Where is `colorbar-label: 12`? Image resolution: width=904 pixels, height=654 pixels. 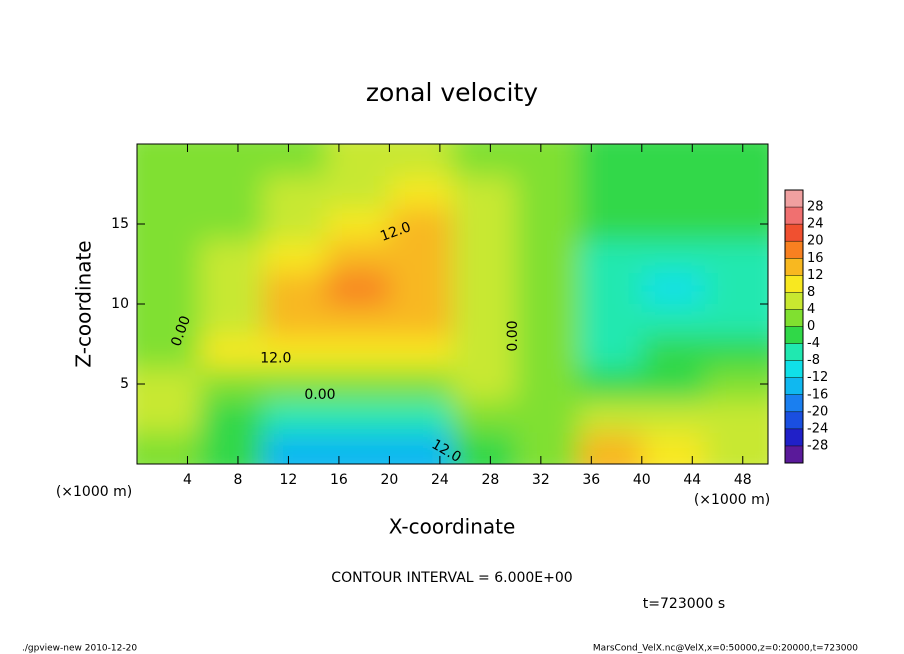
colorbar-label: 12 is located at coordinates (815, 275).